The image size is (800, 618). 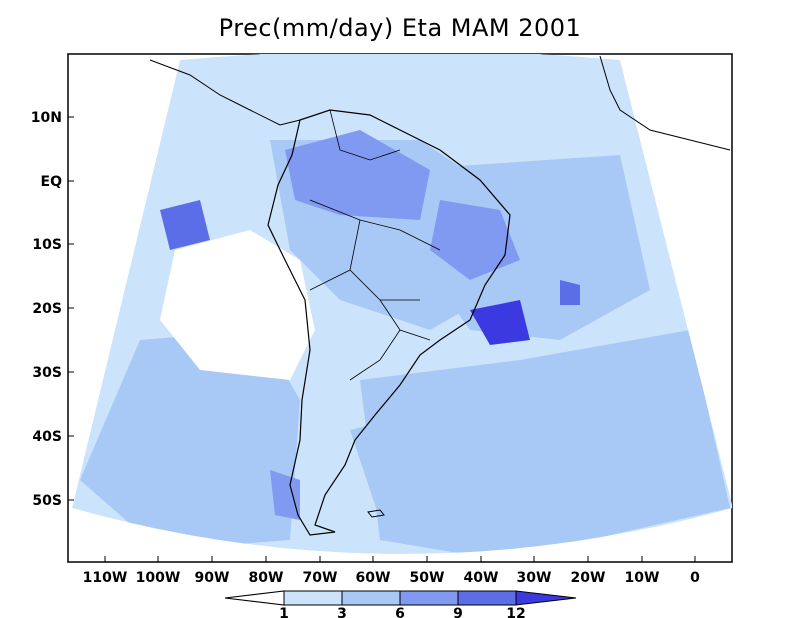 What do you see at coordinates (342, 612) in the screenshot?
I see `colorbar-label-3: 3` at bounding box center [342, 612].